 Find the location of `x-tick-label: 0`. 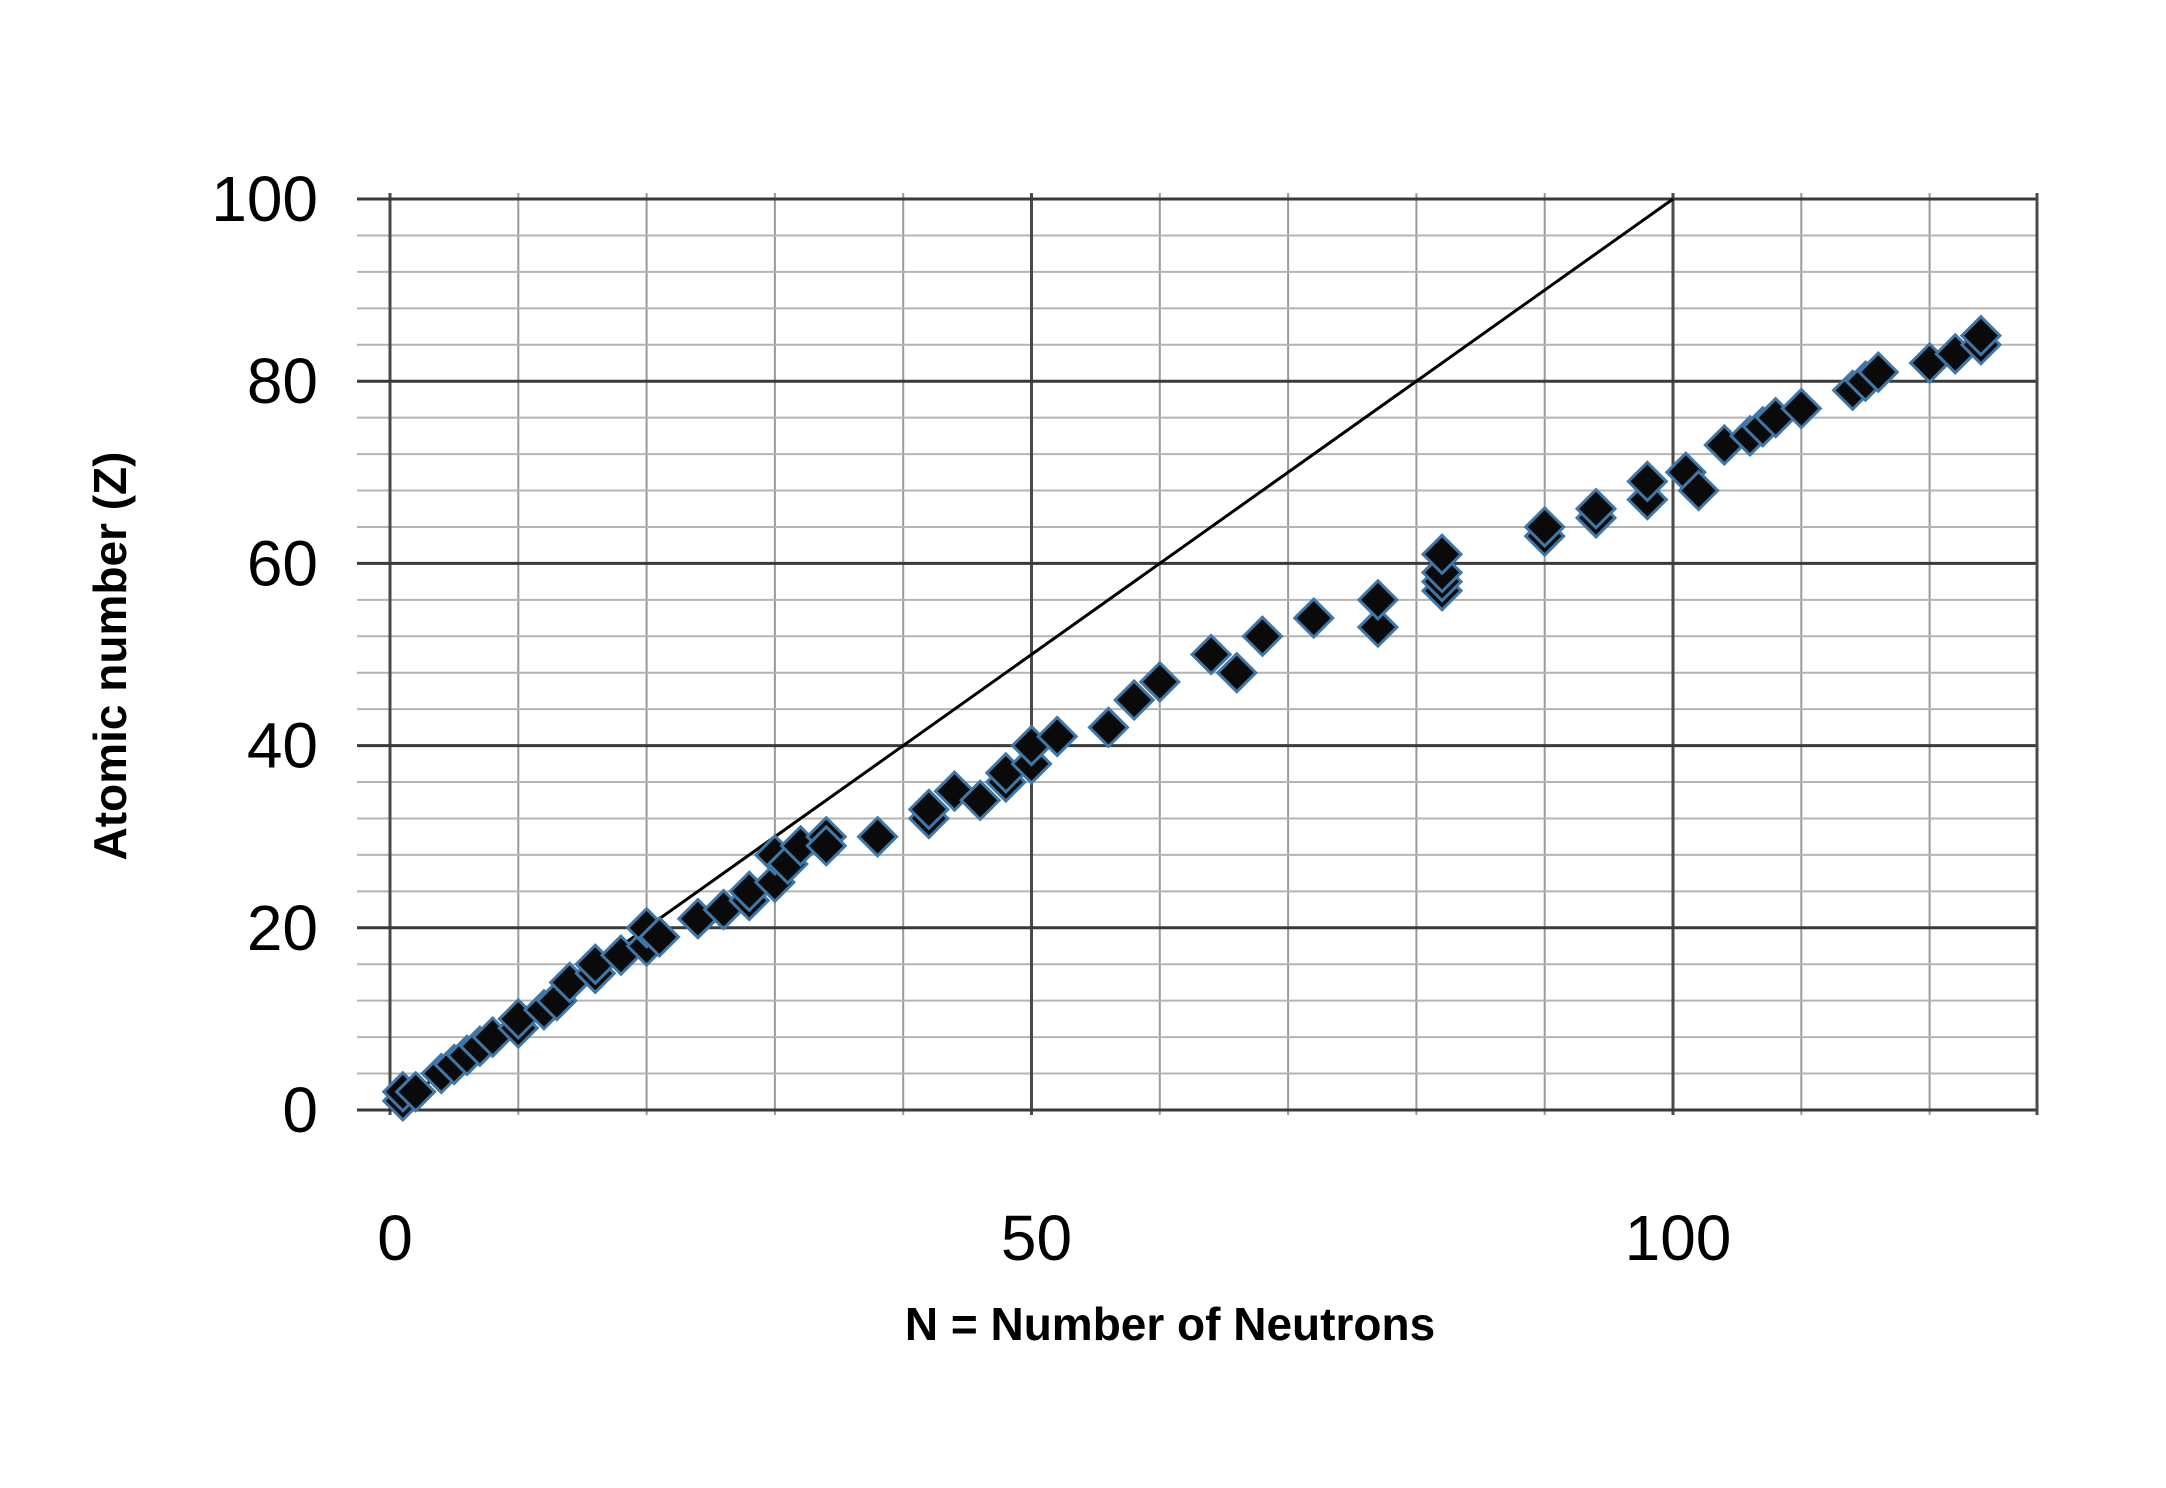

x-tick-label: 0 is located at coordinates (395, 1238).